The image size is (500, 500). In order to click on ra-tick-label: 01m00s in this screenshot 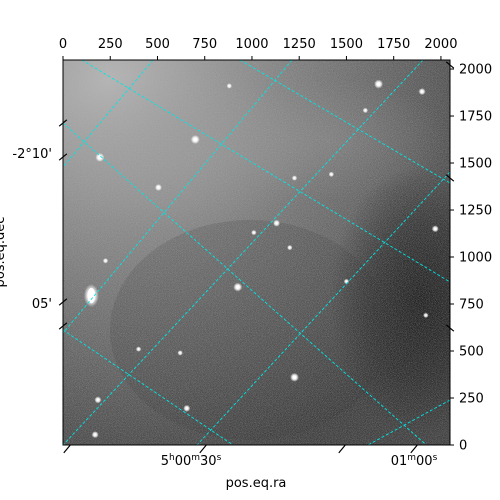, I will do `click(414, 461)`.